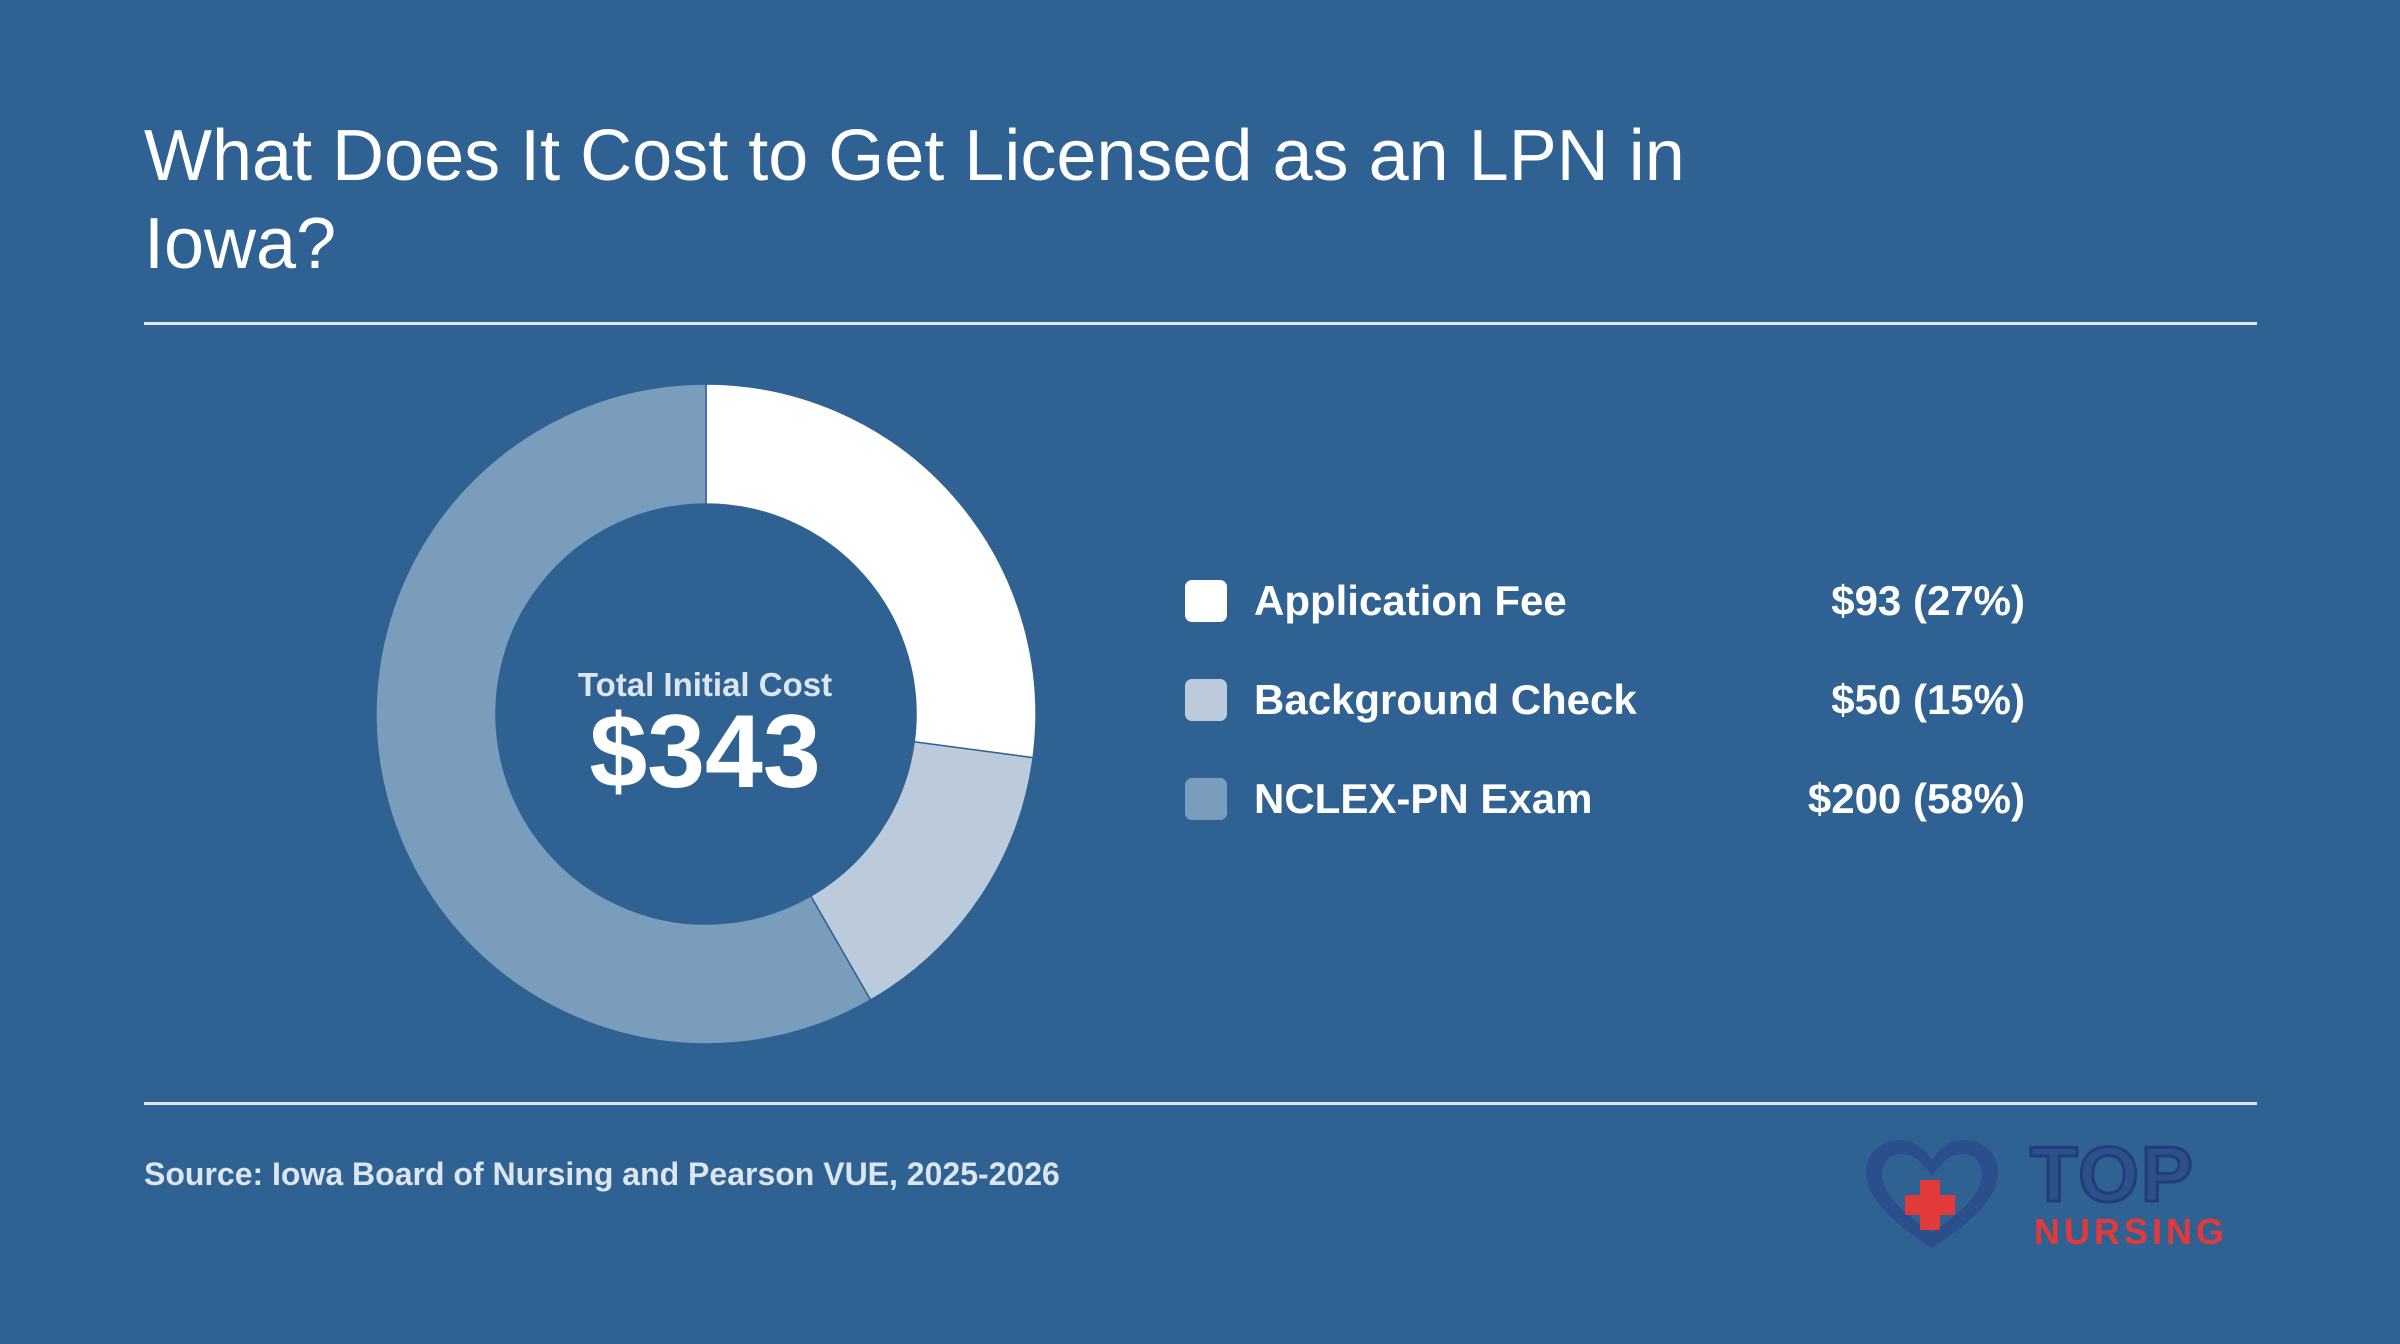 Image resolution: width=2400 pixels, height=1344 pixels. What do you see at coordinates (1916, 798) in the screenshot?
I see `legend-value: $200 (58%)` at bounding box center [1916, 798].